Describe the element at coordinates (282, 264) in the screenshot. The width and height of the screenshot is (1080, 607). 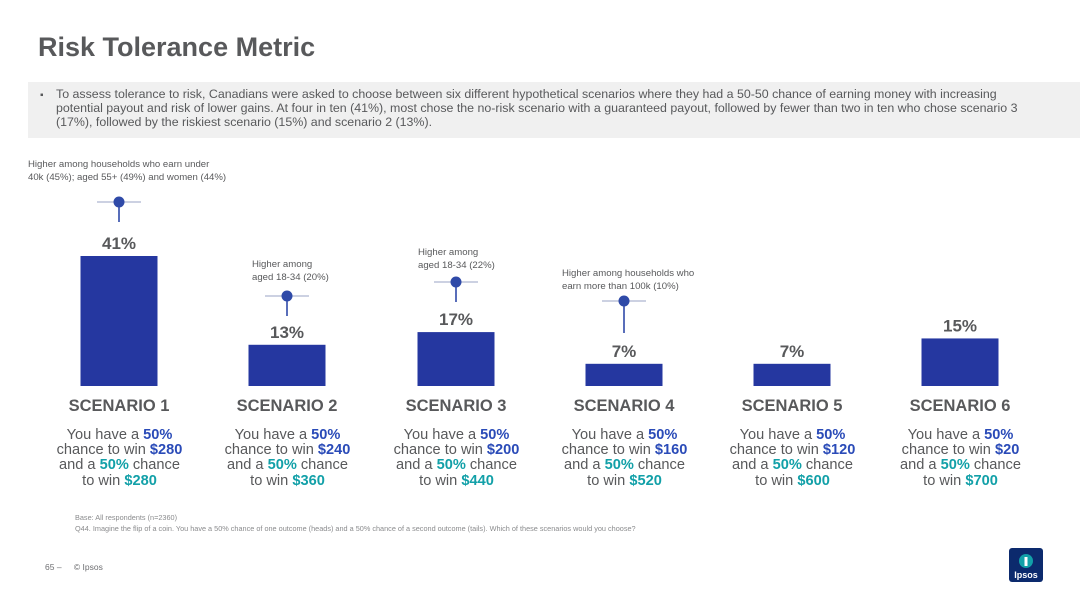
I see `annotation-text: Higher among` at that location.